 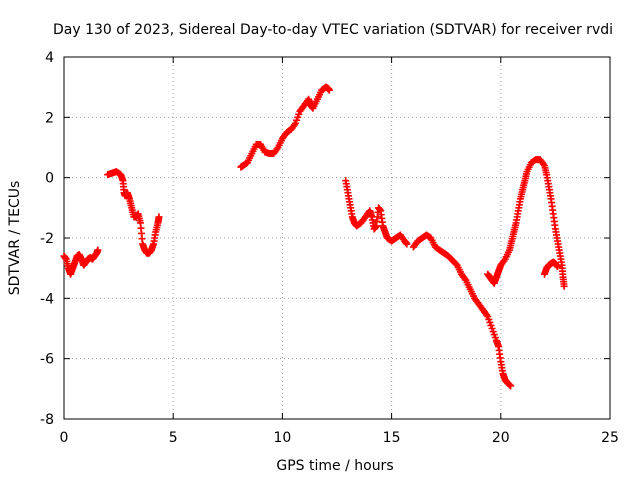 I want to click on y-tick-label: 4, so click(x=49, y=58).